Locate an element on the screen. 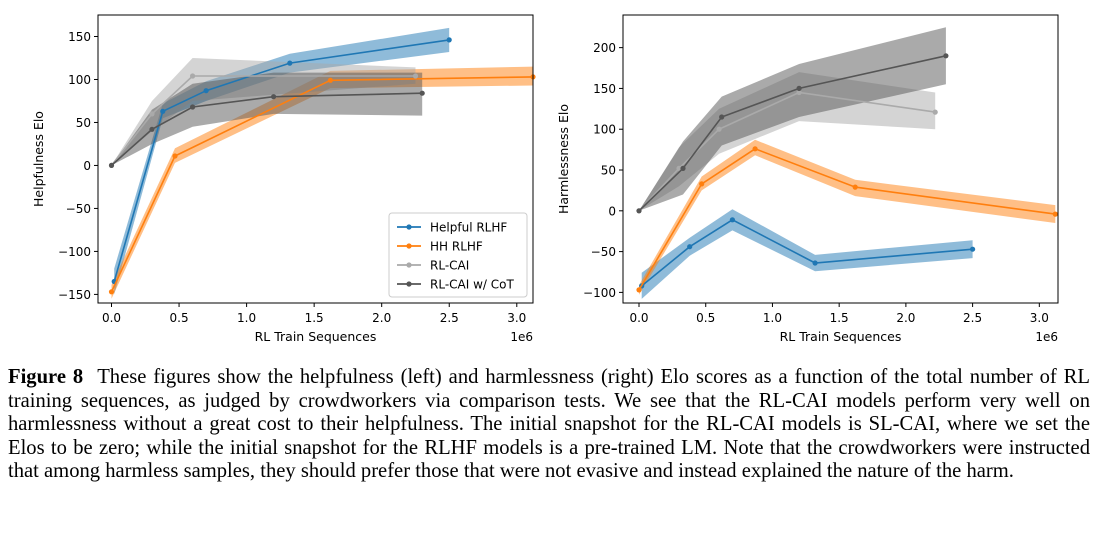  legend: Helpful RLHF HH RLHF RL-CAI RL-CAI w/ CoT is located at coordinates (458, 255).